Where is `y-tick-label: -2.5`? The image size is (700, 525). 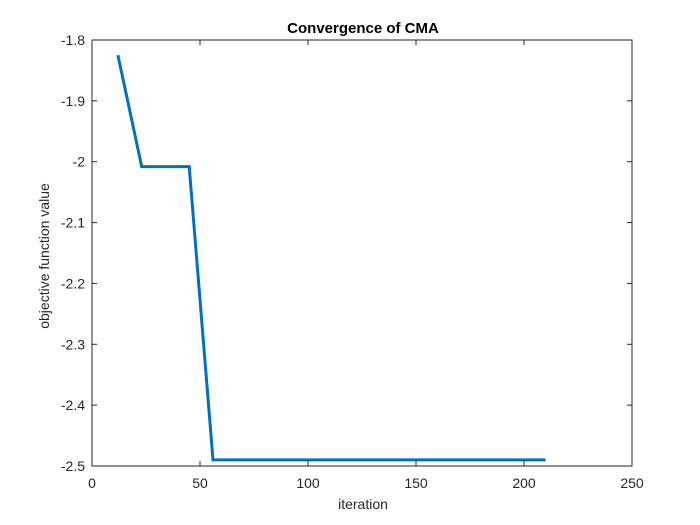 y-tick-label: -2.5 is located at coordinates (73, 466).